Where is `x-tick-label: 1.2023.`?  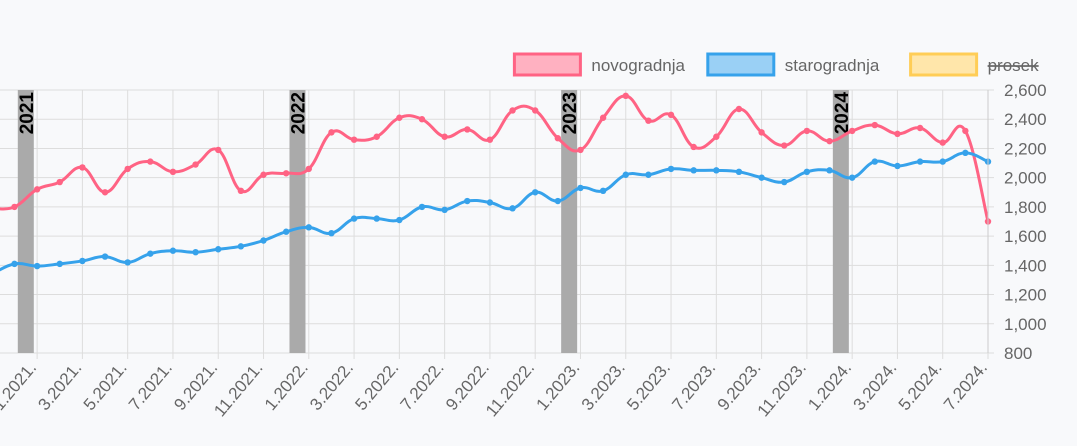 x-tick-label: 1.2023. is located at coordinates (558, 386).